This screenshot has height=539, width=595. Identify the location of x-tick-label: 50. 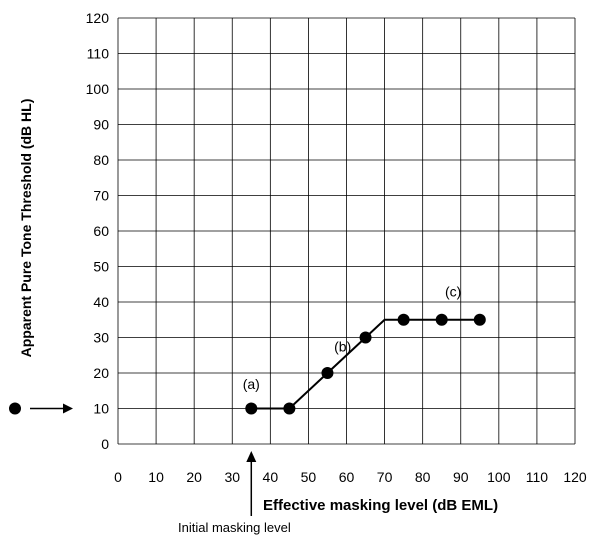
(309, 477).